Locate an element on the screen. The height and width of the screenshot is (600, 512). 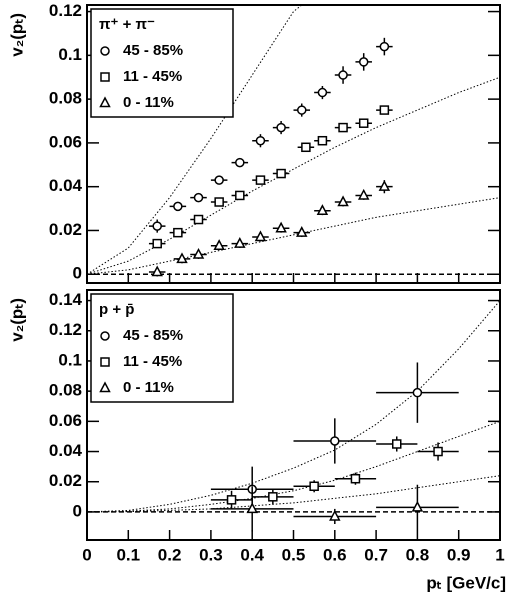
legend-title: π⁺ + π⁻ is located at coordinates (127, 24).